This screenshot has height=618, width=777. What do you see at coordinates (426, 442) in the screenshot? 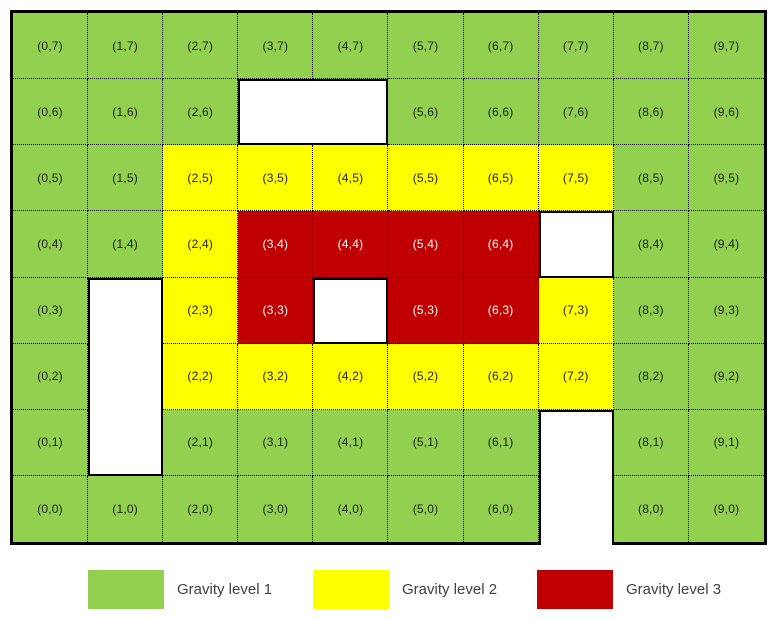
I see `grid-cell-5-1: (5,1)` at bounding box center [426, 442].